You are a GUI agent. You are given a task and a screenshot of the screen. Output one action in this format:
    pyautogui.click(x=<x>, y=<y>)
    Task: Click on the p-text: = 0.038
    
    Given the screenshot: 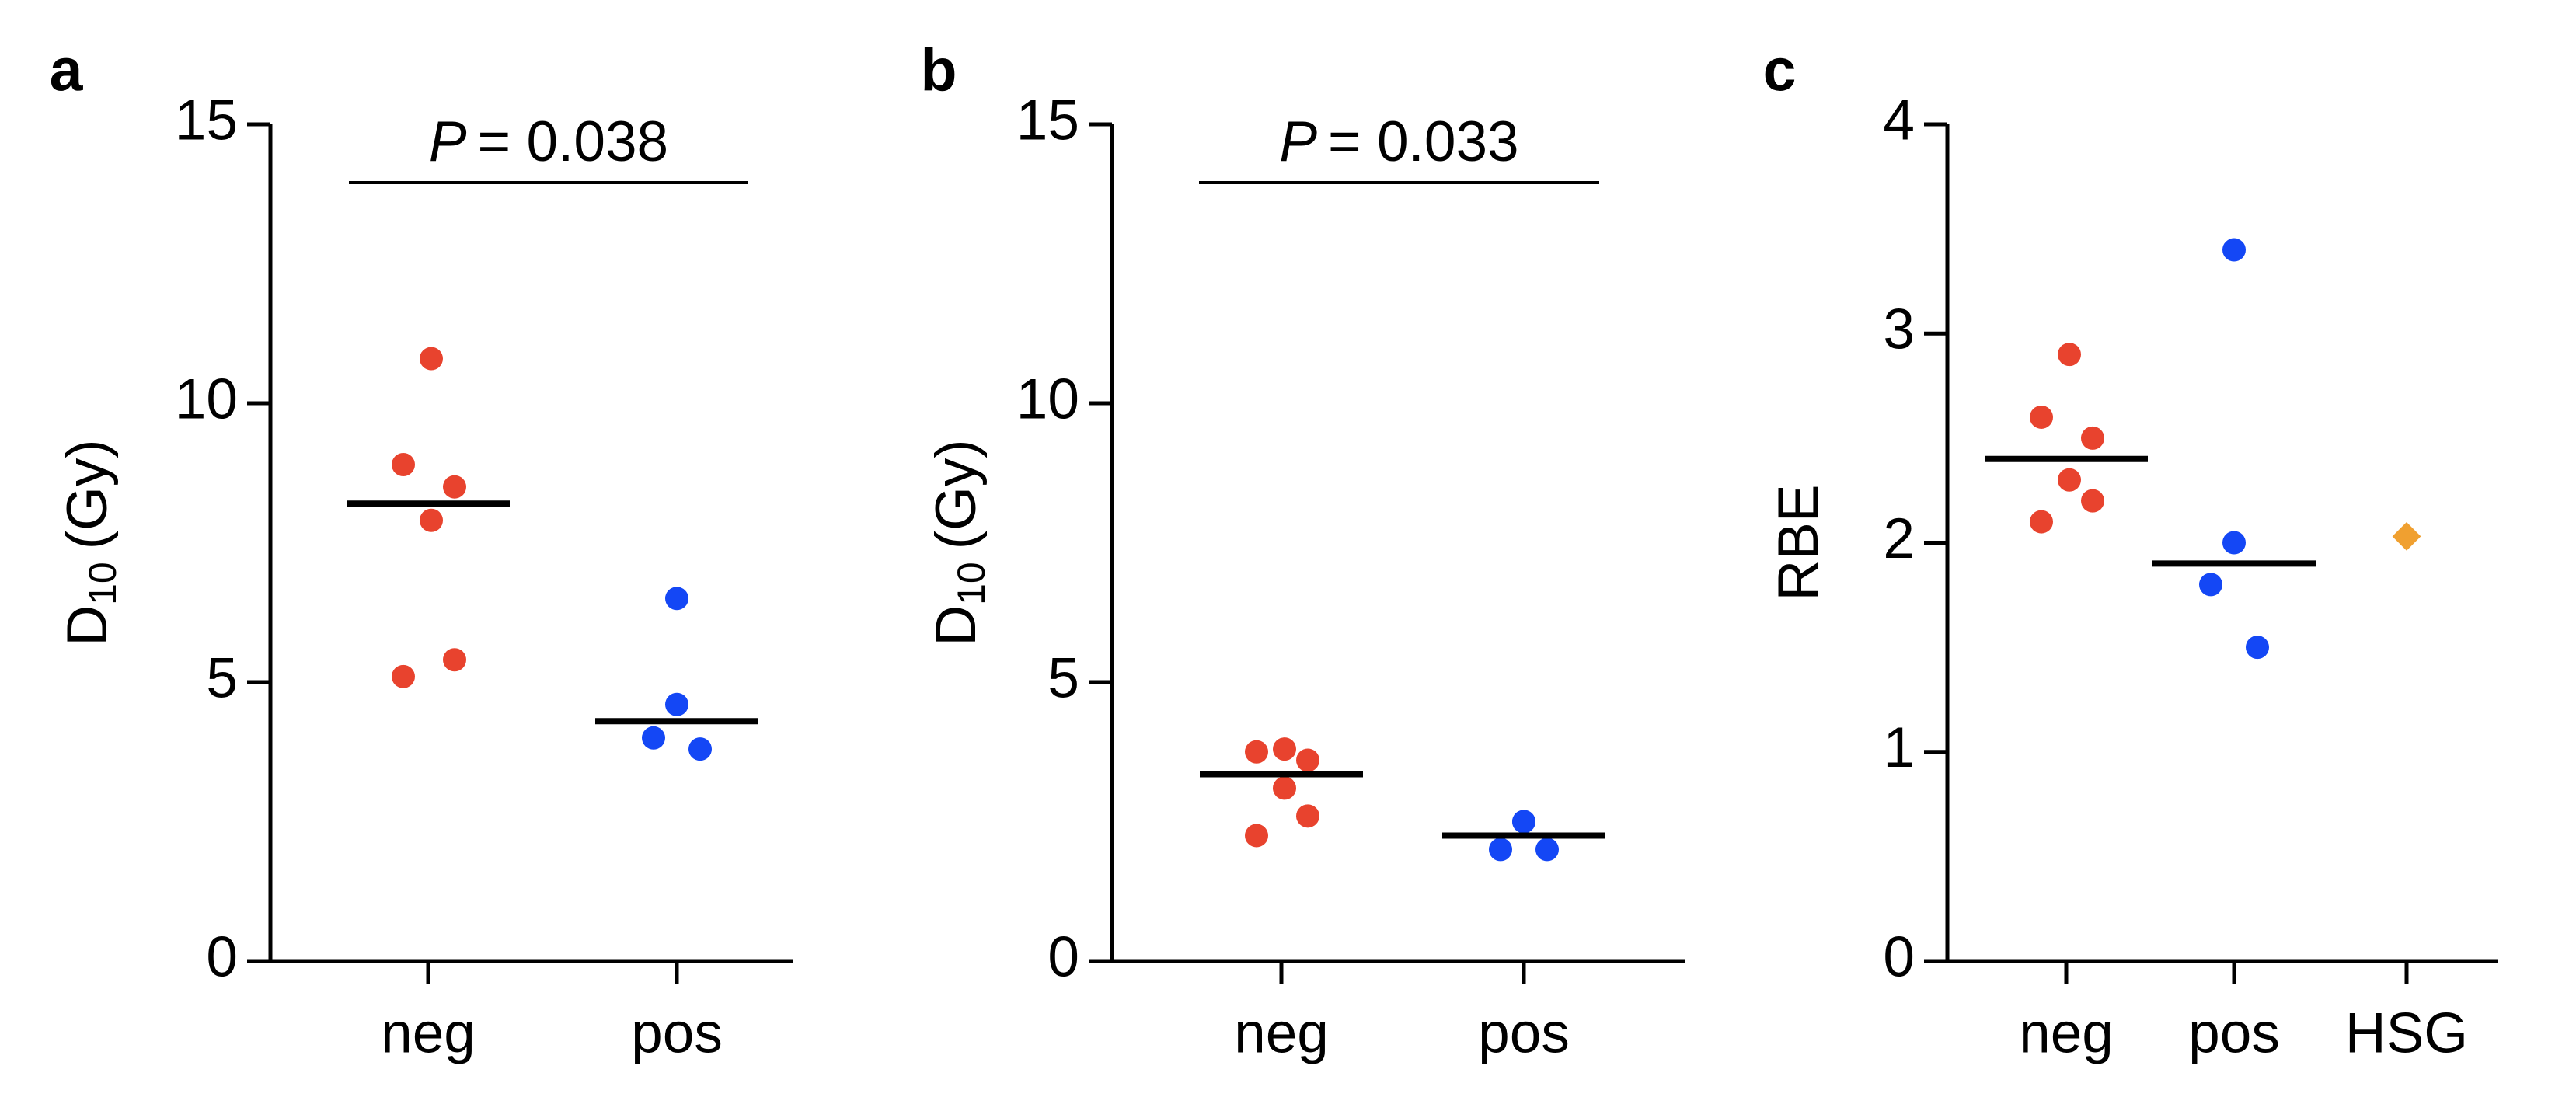 What is the action you would take?
    pyautogui.click(x=573, y=141)
    